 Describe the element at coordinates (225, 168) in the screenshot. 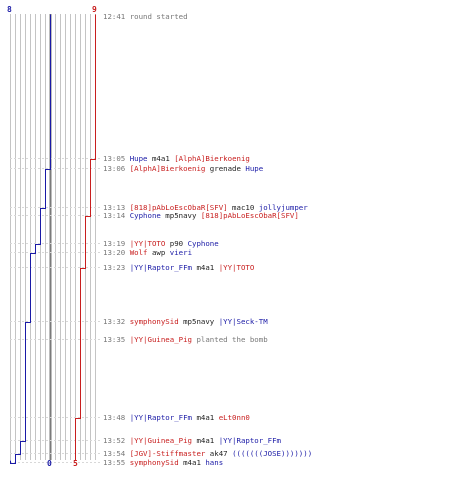

I see `event-action: grenade` at that location.